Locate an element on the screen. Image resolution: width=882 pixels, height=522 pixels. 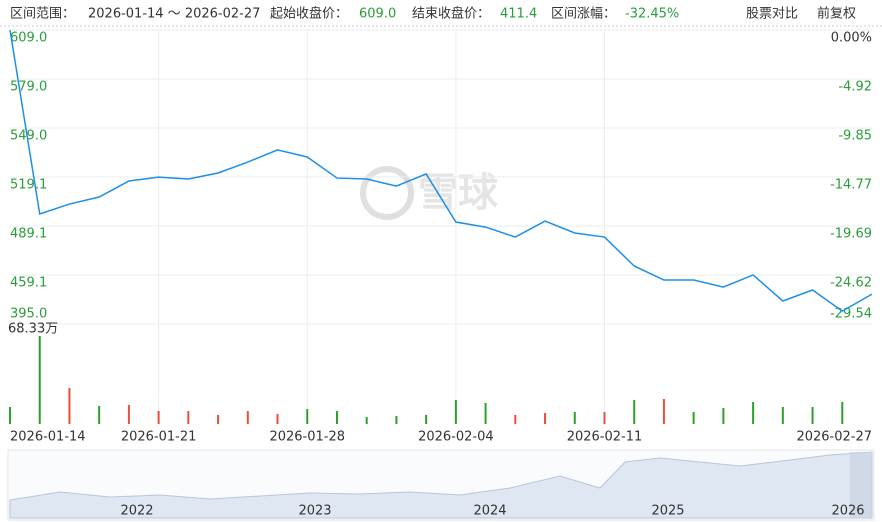
x-tick-label: 2026-02-27 is located at coordinates (834, 437).